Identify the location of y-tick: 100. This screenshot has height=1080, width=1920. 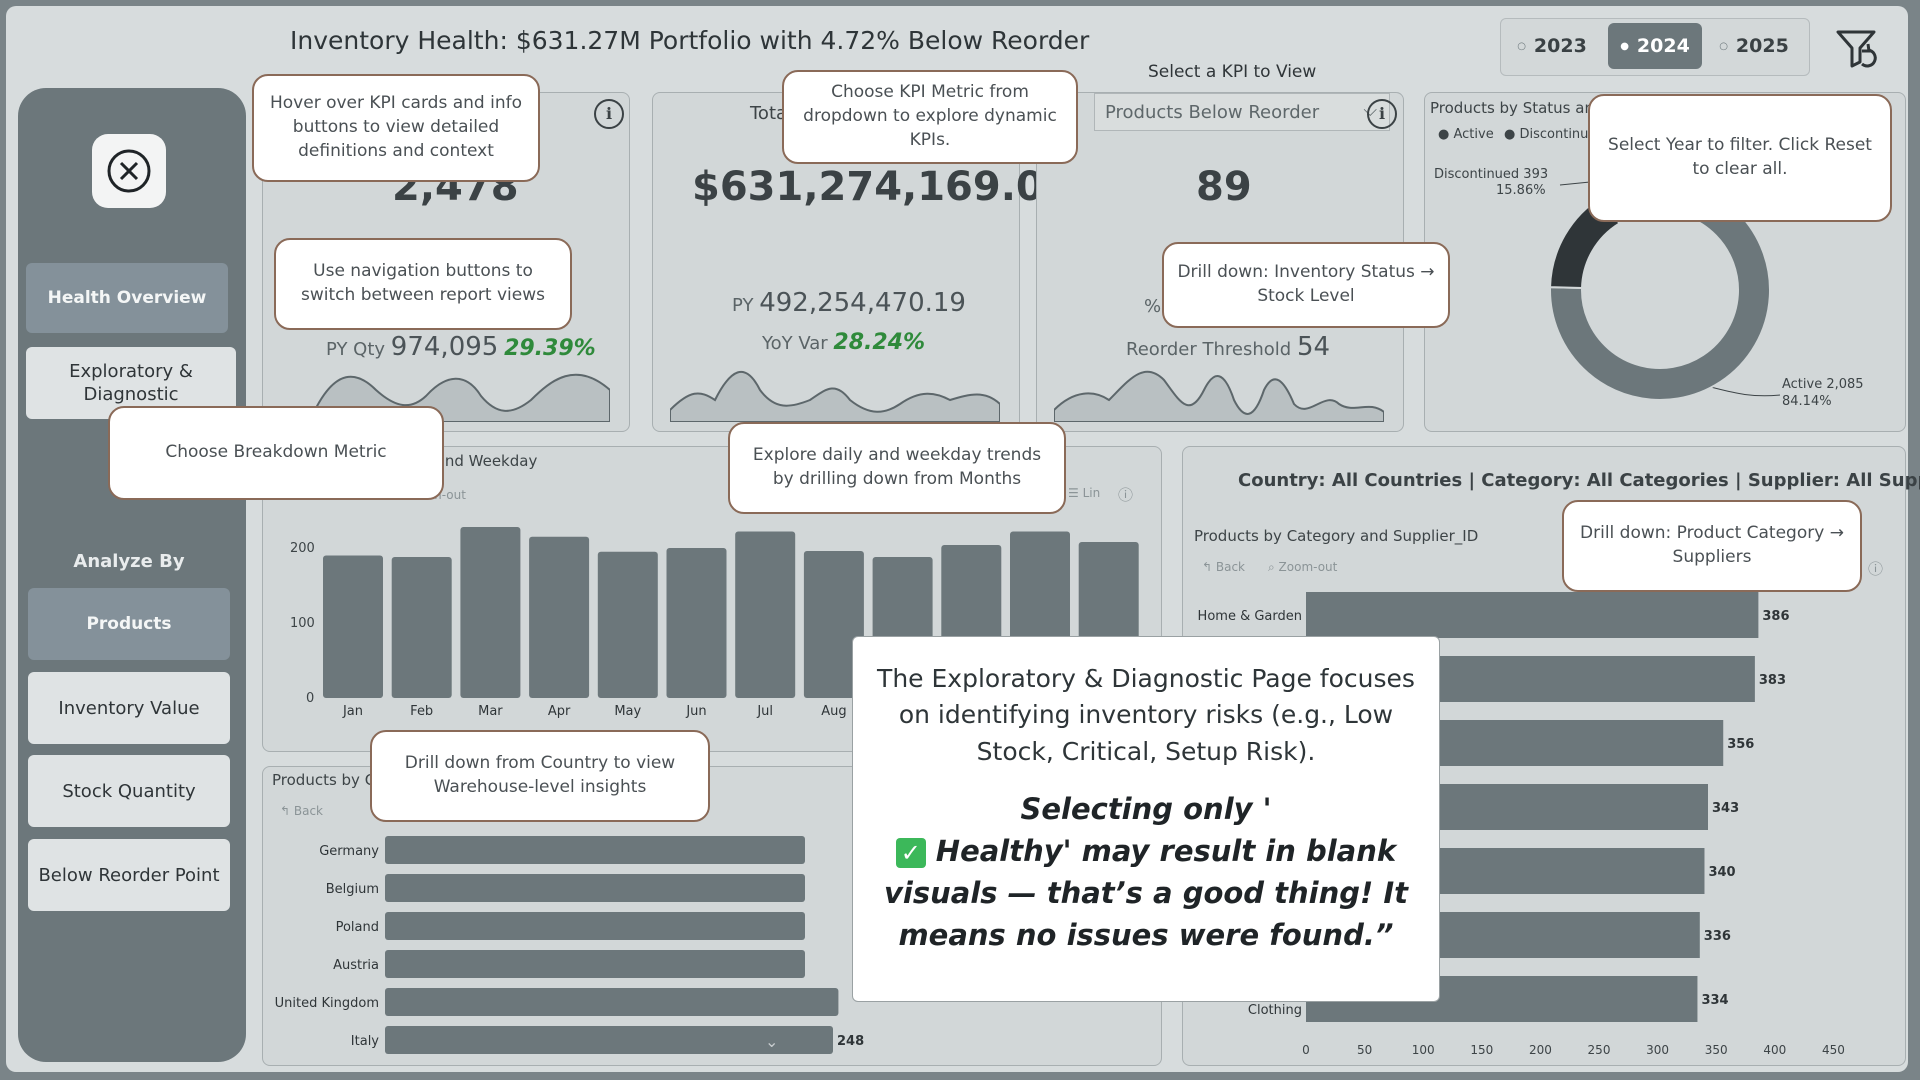
(302, 623).